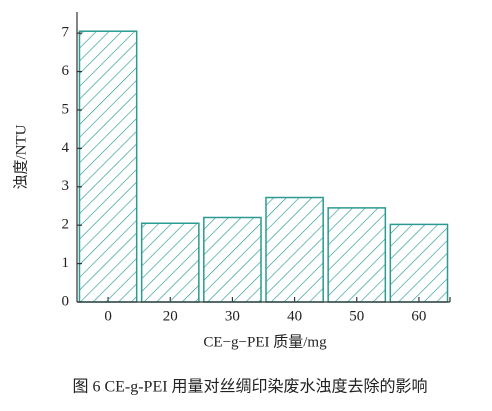 This screenshot has height=411, width=492. What do you see at coordinates (66, 263) in the screenshot?
I see `y-tick-label: 1` at bounding box center [66, 263].